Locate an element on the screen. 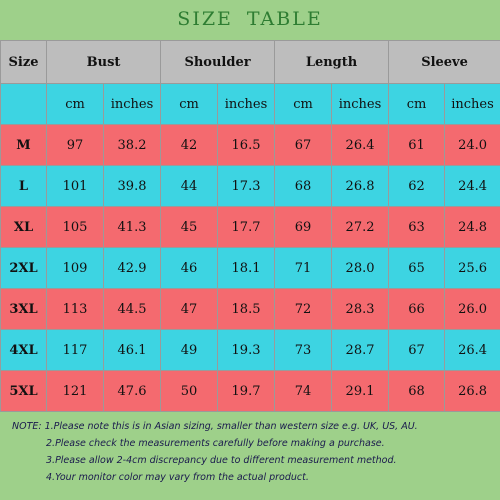 This screenshot has height=500, width=500. table-row: L 101 39.8 44 17.3 68 26.8 62 24.4 is located at coordinates (250, 186).